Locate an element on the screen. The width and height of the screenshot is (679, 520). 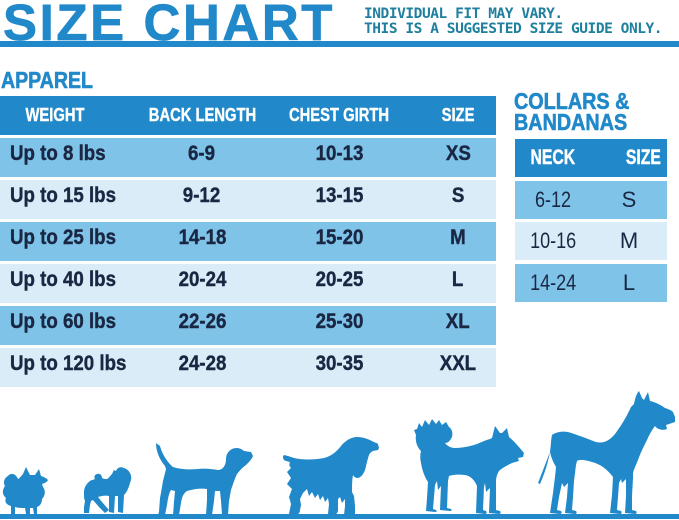
apparel-row-l: Up to 40 lbs 20-24 20-25 L is located at coordinates (248, 283).